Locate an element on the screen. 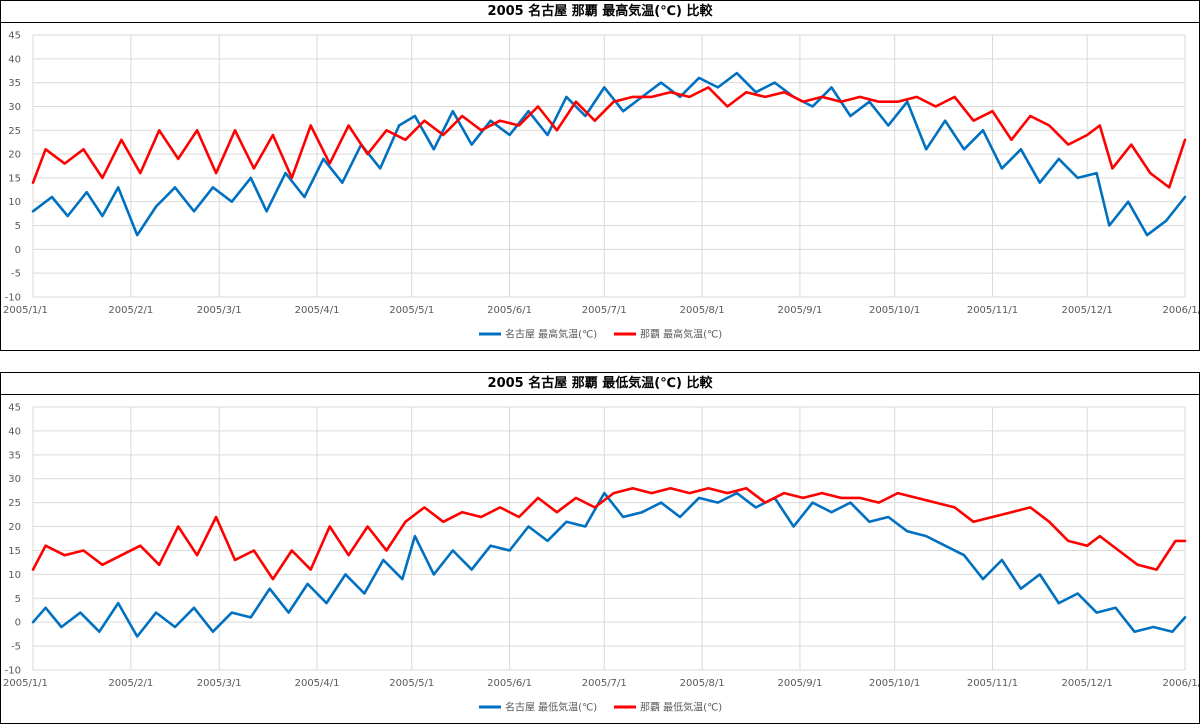 The width and height of the screenshot is (1200, 724). chart-title: 2005 名古屋 那覇 最高気温(℃) 比較 is located at coordinates (600, 12).